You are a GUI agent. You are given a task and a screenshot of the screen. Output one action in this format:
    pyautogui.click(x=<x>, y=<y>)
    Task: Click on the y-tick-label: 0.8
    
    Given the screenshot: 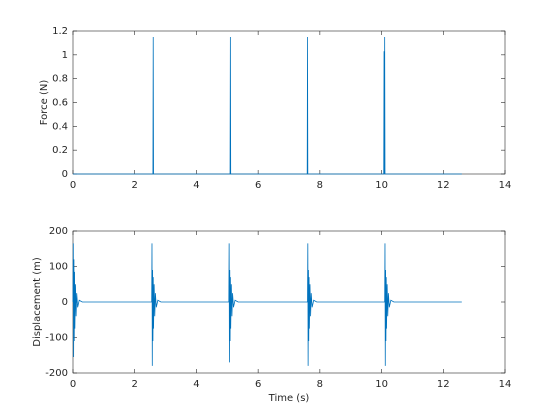 What is the action you would take?
    pyautogui.click(x=60, y=79)
    